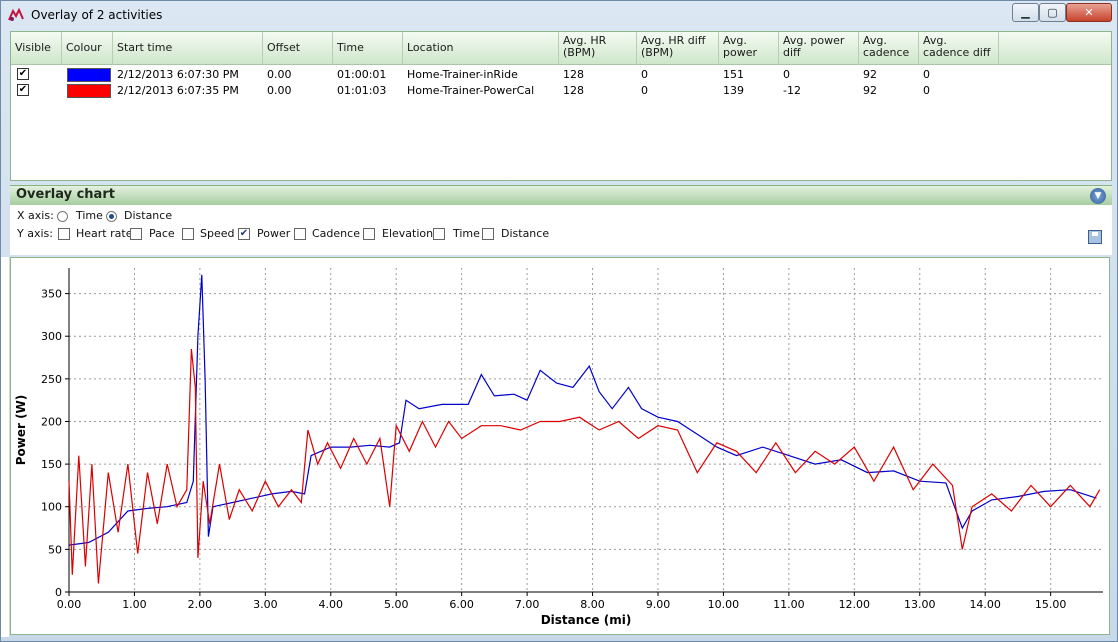 The image size is (1118, 642). What do you see at coordinates (5, 447) in the screenshot?
I see `side-strip` at bounding box center [5, 447].